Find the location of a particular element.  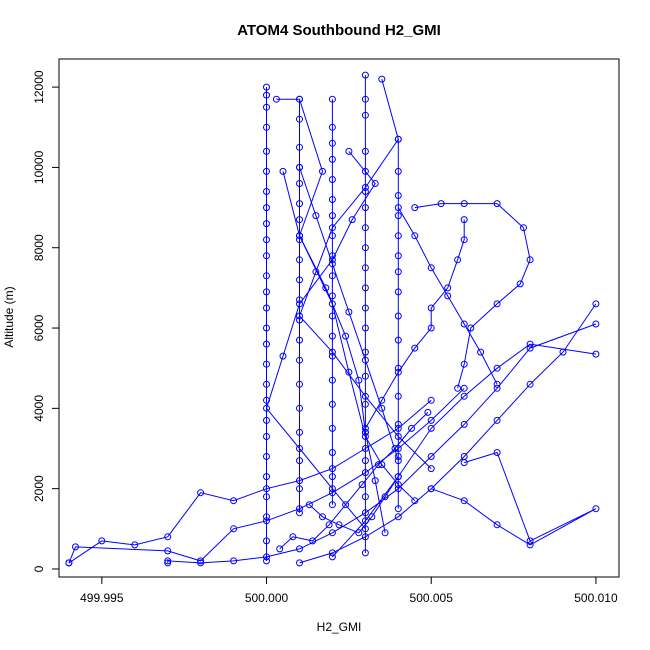

y-tick-label: 12000 is located at coordinates (39, 87).